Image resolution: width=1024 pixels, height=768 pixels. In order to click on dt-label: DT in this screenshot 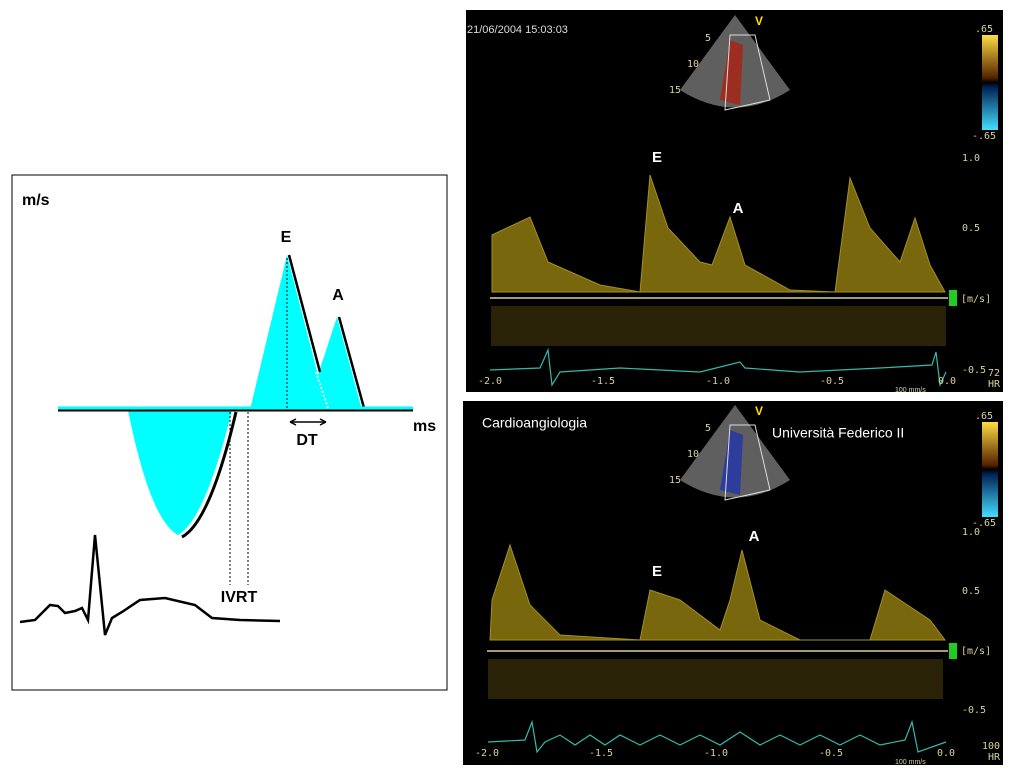, I will do `click(307, 440)`.